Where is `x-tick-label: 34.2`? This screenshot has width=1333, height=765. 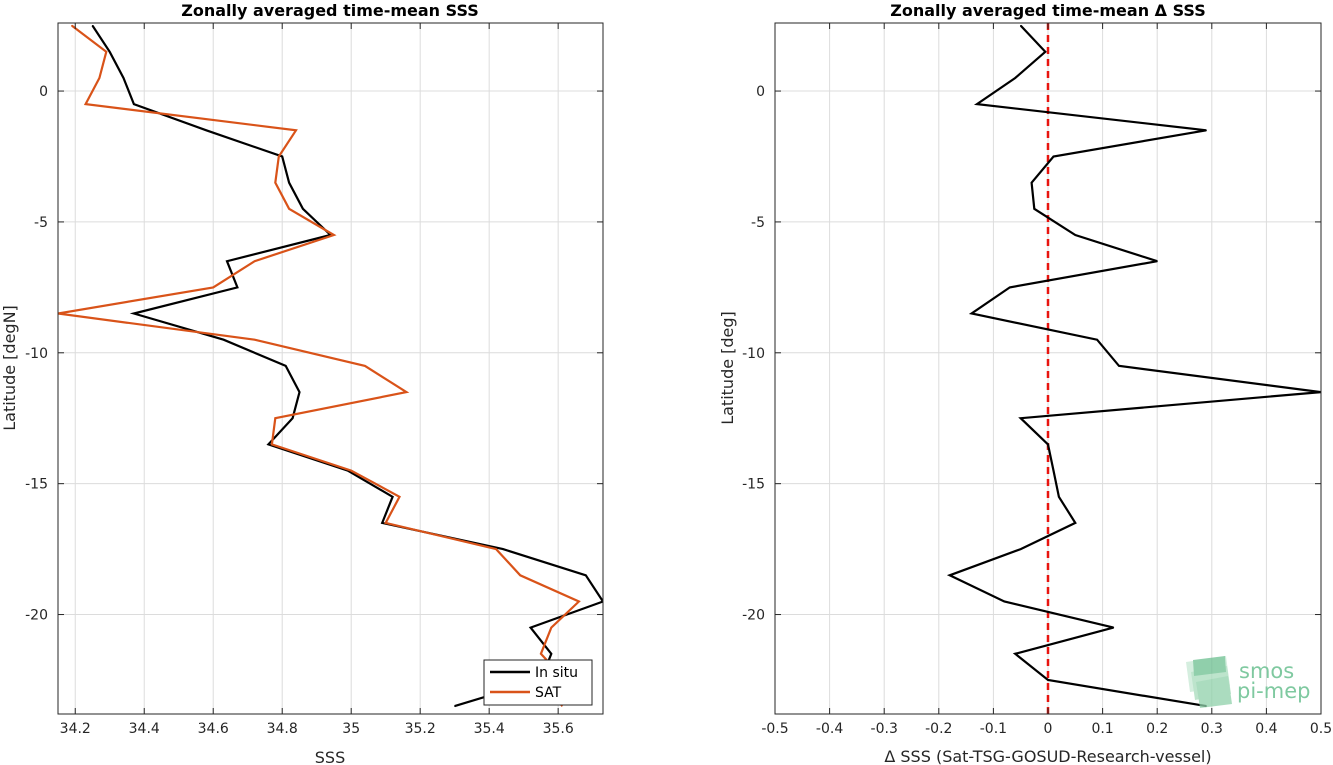
x-tick-label: 34.2 is located at coordinates (75, 729).